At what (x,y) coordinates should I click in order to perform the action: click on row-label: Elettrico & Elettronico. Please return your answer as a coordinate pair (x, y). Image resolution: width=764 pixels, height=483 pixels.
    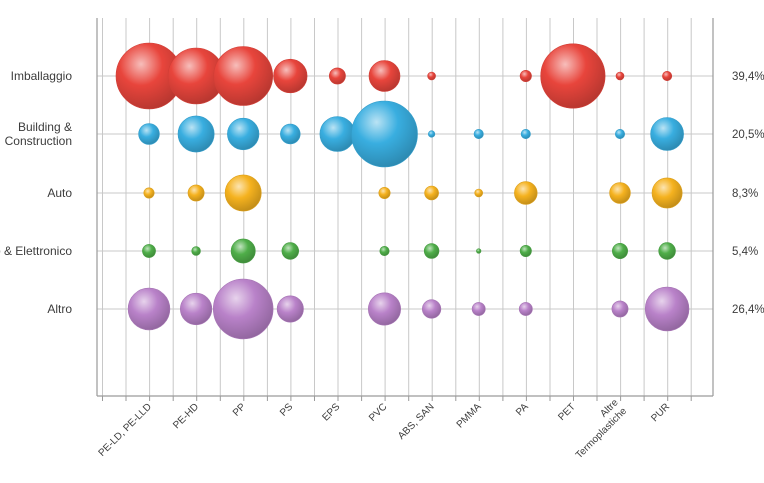
    Looking at the image, I should click on (36, 251).